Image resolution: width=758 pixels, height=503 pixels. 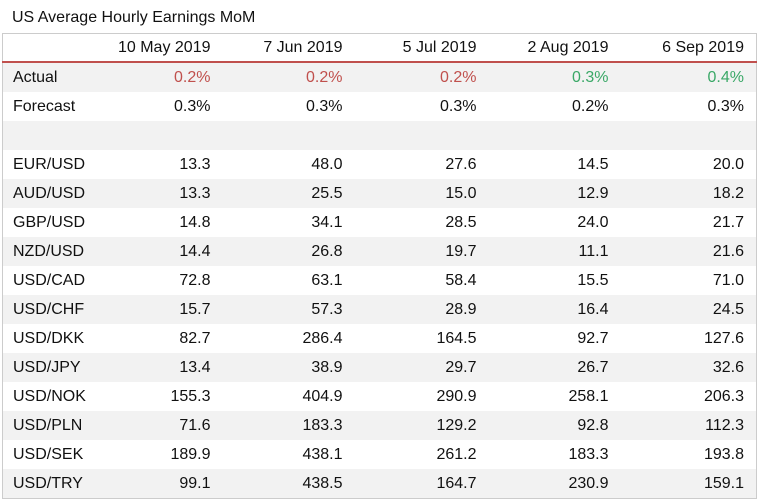 I want to click on table-cell: 34.1, so click(x=327, y=222).